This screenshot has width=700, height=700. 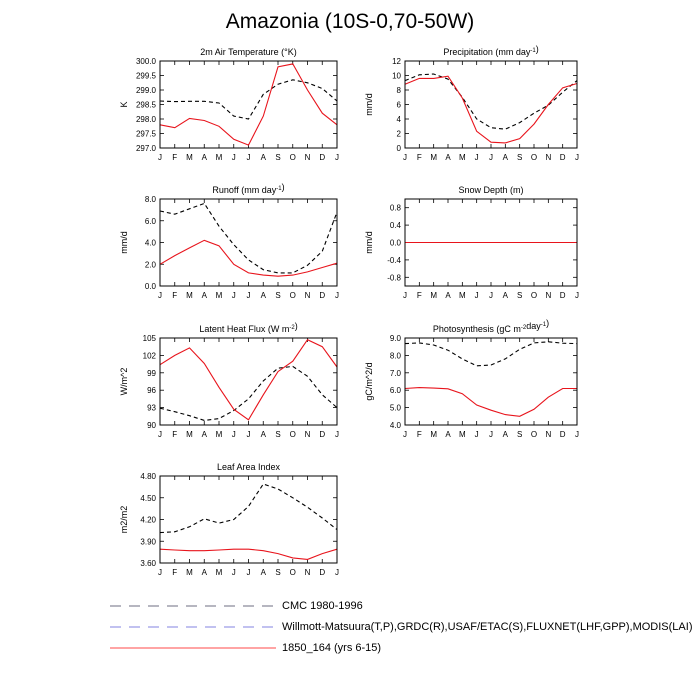 What do you see at coordinates (146, 76) in the screenshot?
I see `y-tick-label: 299.5` at bounding box center [146, 76].